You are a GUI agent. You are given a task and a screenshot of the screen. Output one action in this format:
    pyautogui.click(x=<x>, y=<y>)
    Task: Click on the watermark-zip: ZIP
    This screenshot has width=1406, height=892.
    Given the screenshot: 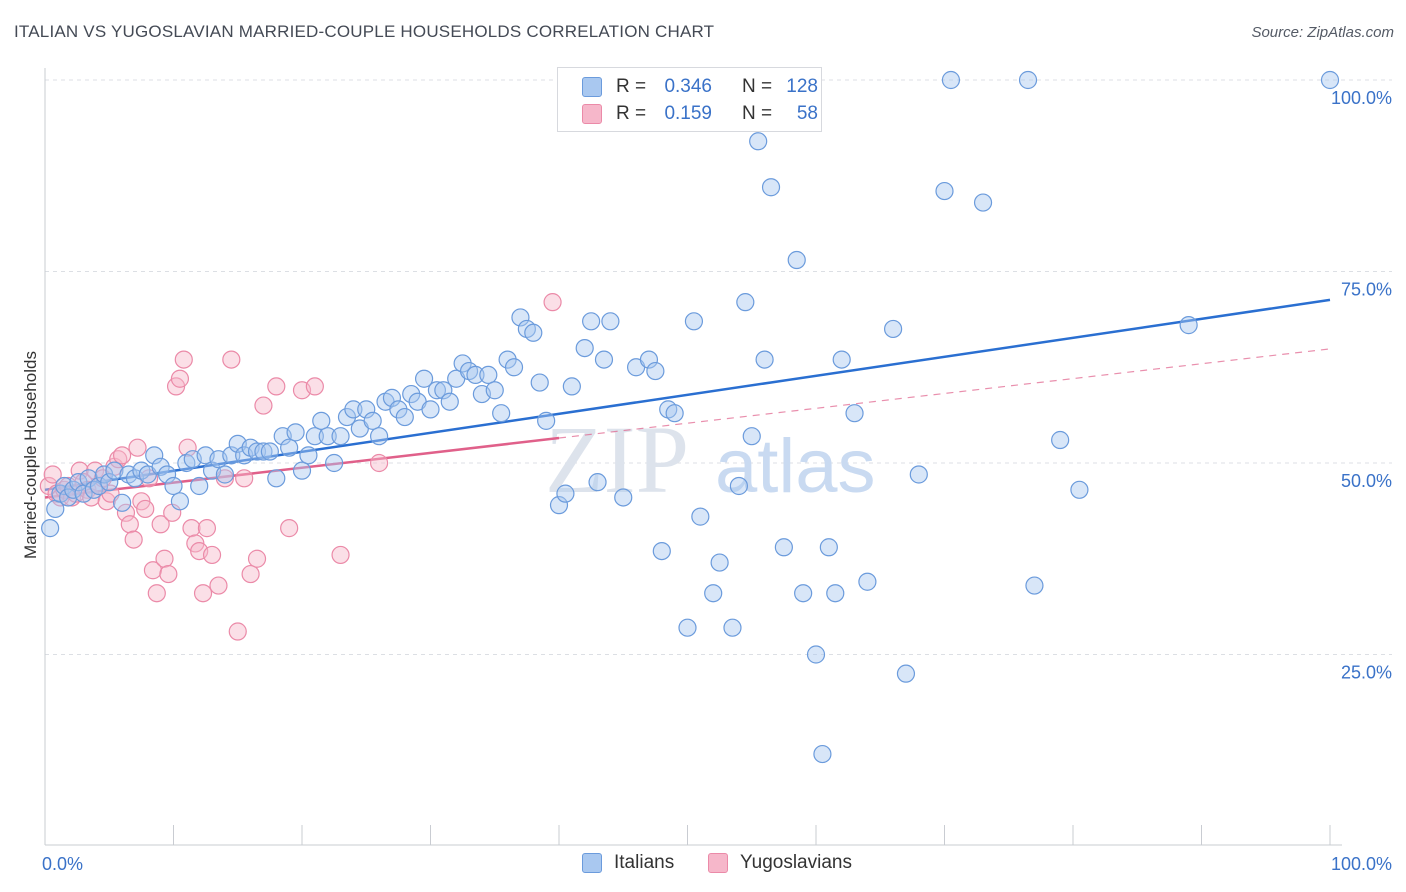 What is the action you would take?
    pyautogui.click(x=617, y=459)
    